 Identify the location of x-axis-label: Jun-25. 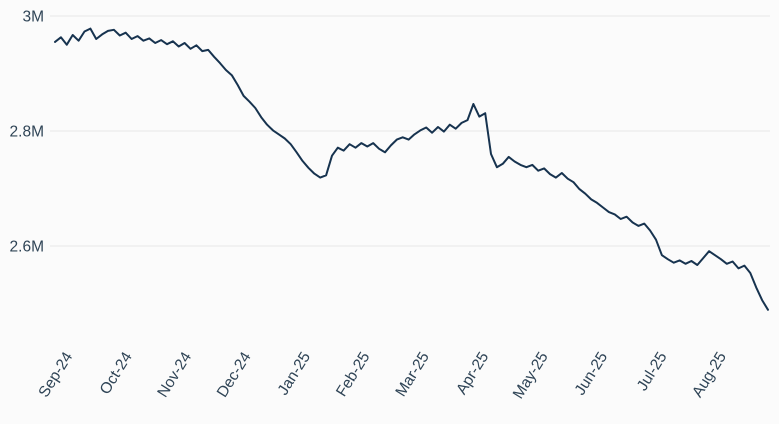
(592, 373).